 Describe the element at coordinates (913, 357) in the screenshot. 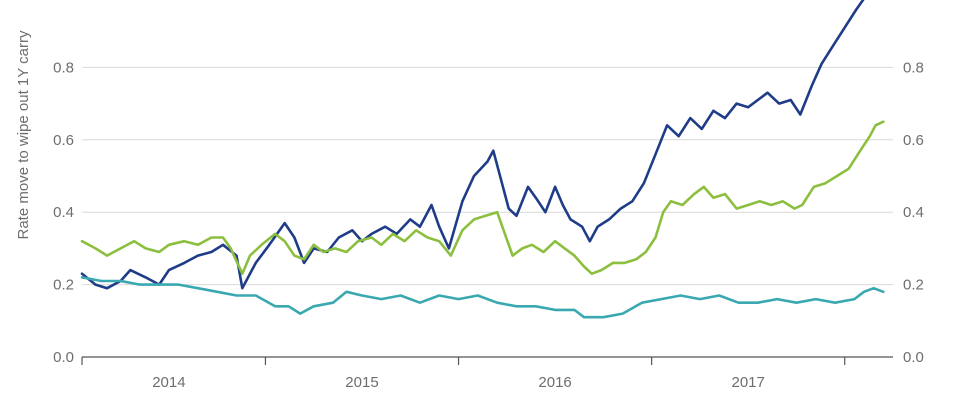

I see `right-tick-label: 0.0` at that location.